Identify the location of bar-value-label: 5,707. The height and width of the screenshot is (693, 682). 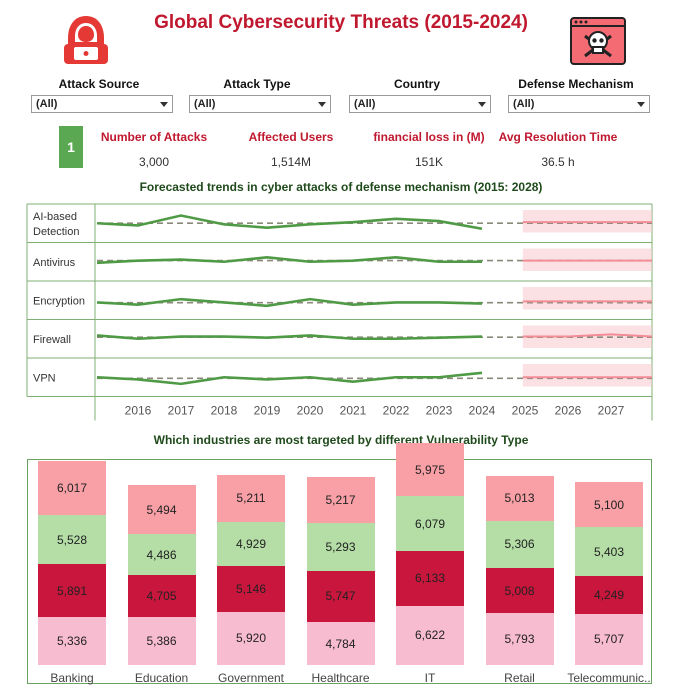
(609, 639).